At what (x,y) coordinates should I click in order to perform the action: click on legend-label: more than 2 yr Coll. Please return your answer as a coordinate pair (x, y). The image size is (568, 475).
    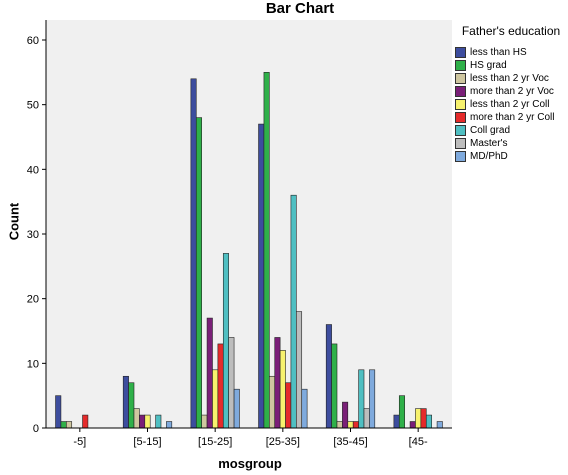
    Looking at the image, I should click on (512, 117).